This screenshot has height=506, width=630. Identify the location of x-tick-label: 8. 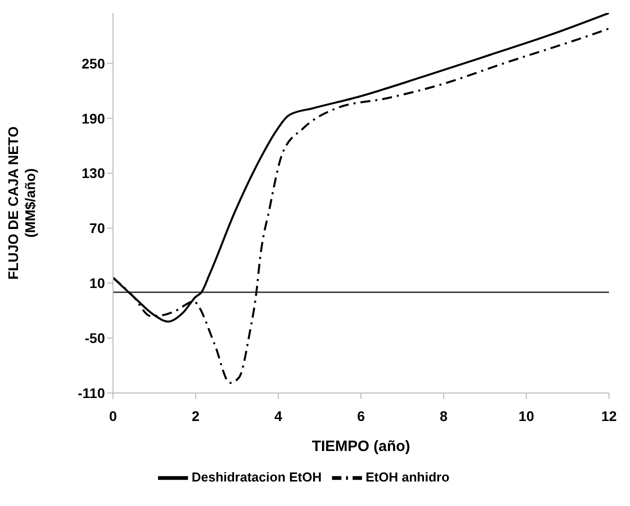
(444, 416).